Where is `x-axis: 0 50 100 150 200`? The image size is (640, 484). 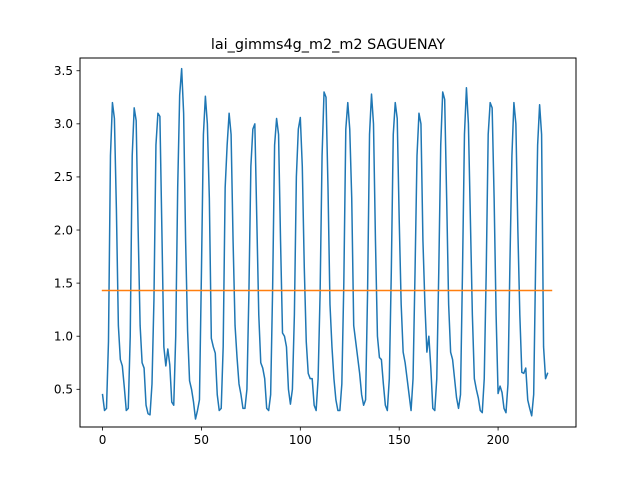
x-axis: 0 50 100 150 200 is located at coordinates (304, 437).